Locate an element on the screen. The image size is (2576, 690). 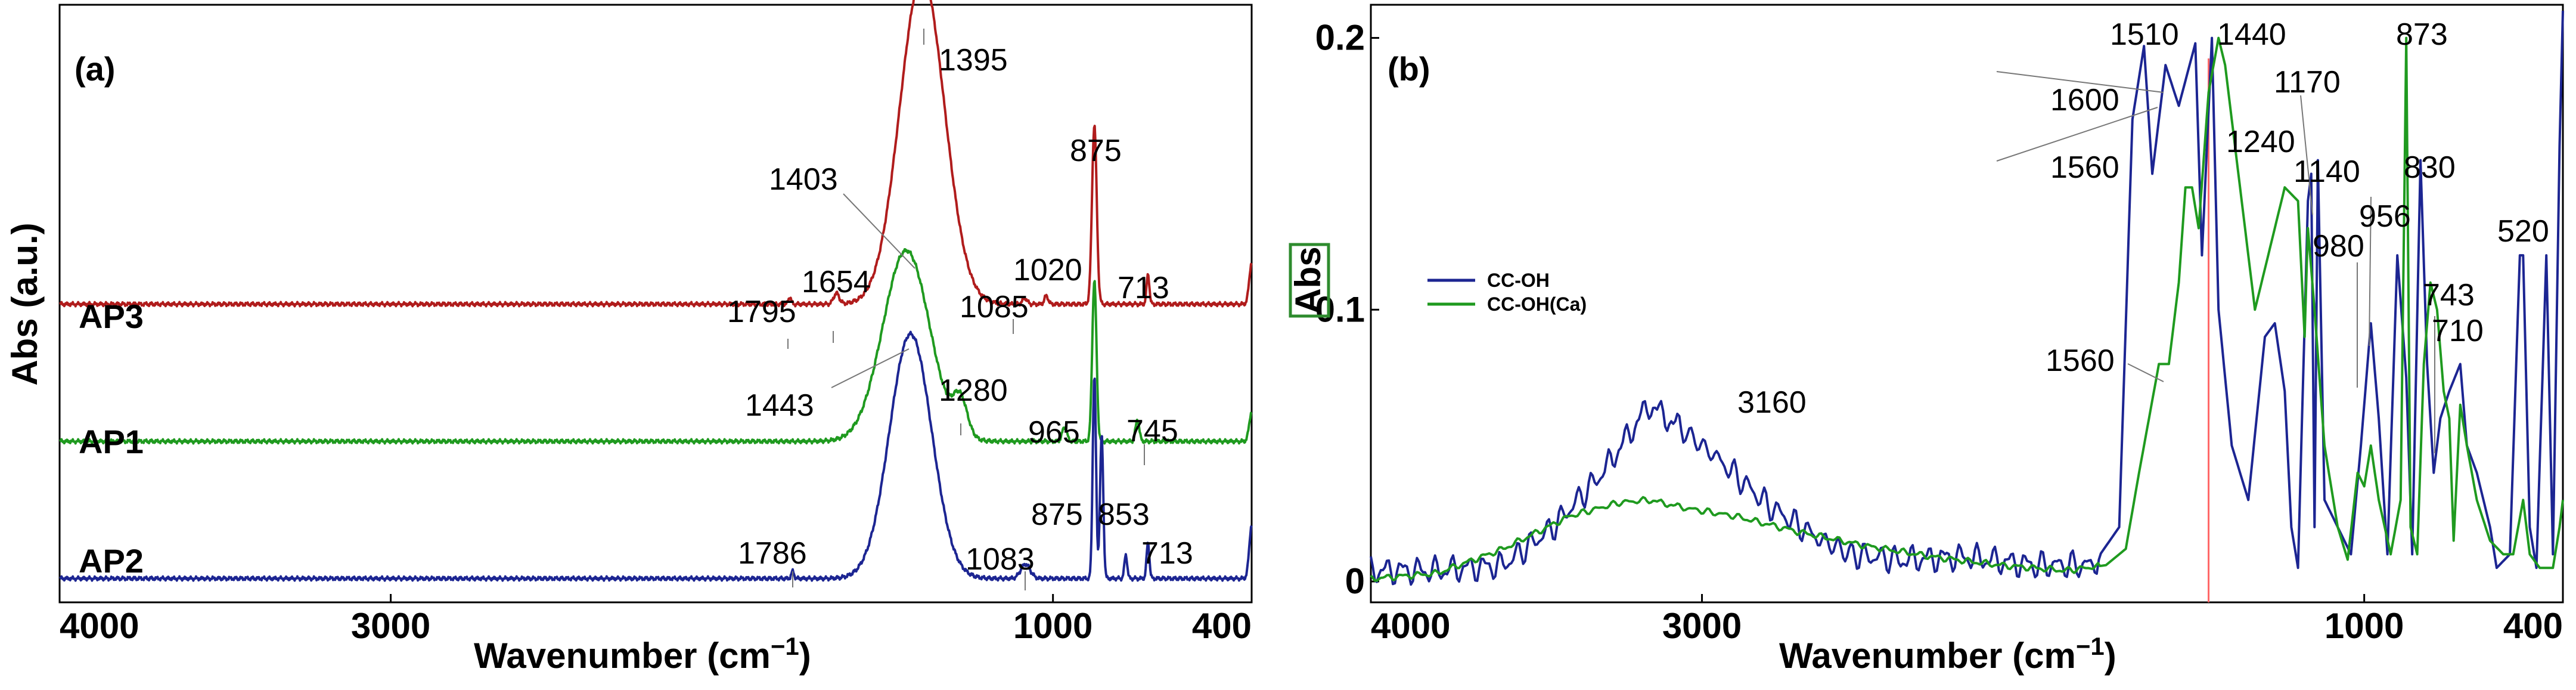
peak-label-3160: 3160 is located at coordinates (1772, 402).